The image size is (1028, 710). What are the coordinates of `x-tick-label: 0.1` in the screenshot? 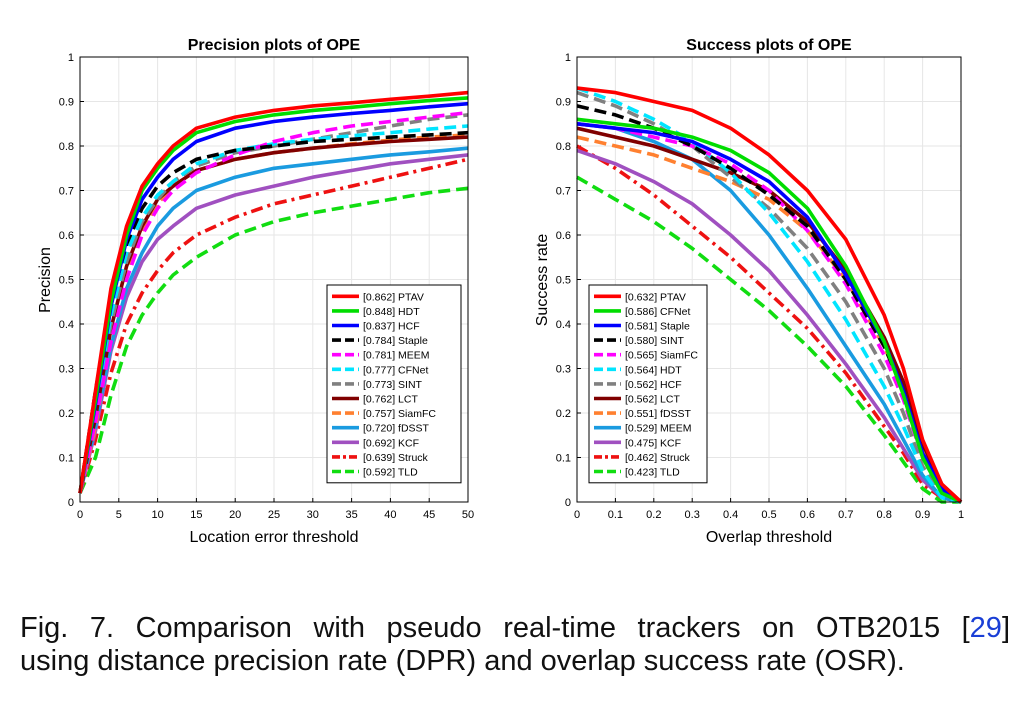 It's located at (615, 515).